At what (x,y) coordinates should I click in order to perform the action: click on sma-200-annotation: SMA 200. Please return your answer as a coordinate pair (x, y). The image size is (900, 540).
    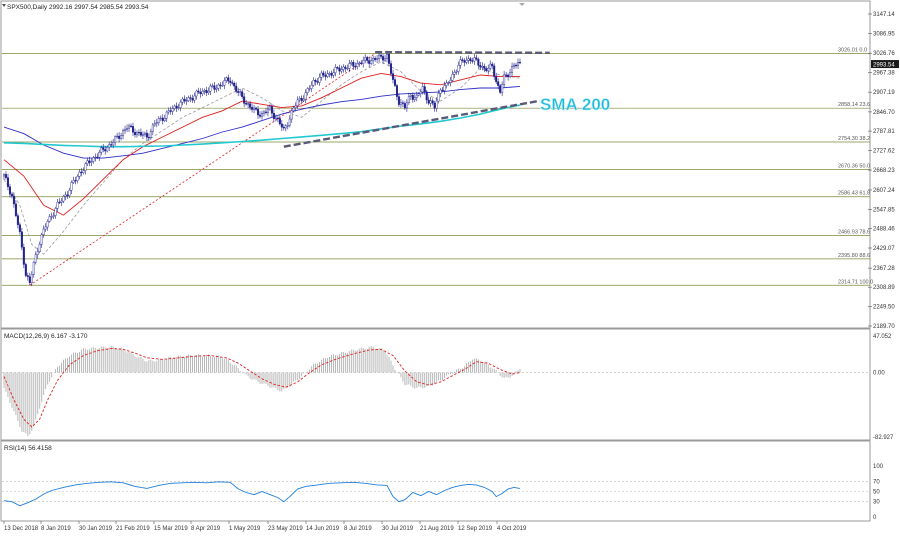
    Looking at the image, I should click on (575, 104).